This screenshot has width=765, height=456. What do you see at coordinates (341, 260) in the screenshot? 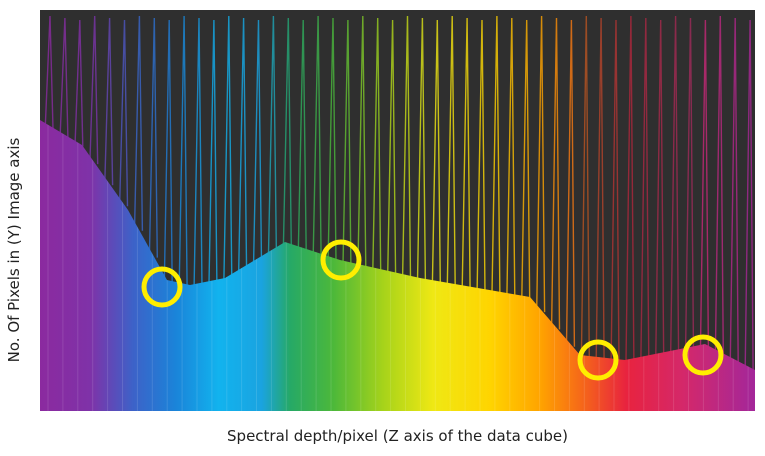
I see `highlight-circle-green` at bounding box center [341, 260].